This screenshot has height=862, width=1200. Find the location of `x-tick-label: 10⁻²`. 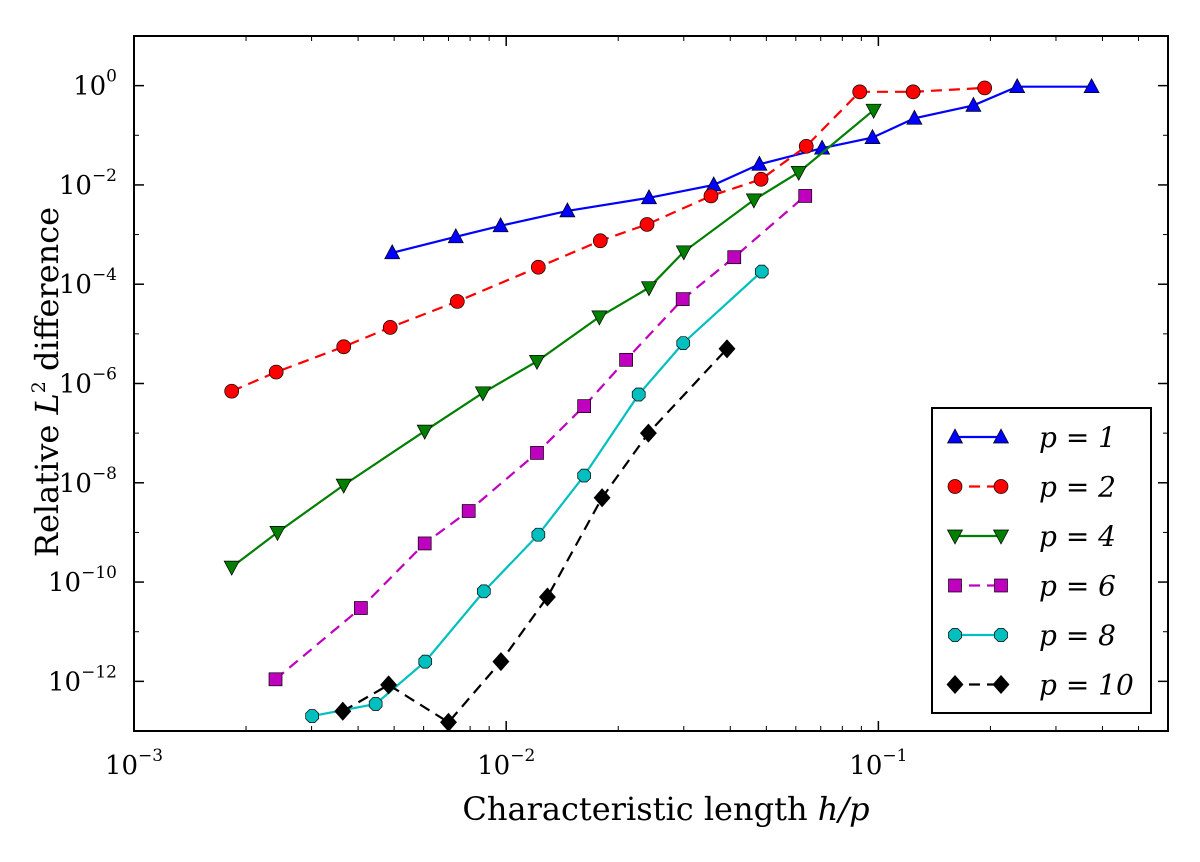

x-tick-label: 10⁻² is located at coordinates (506, 763).